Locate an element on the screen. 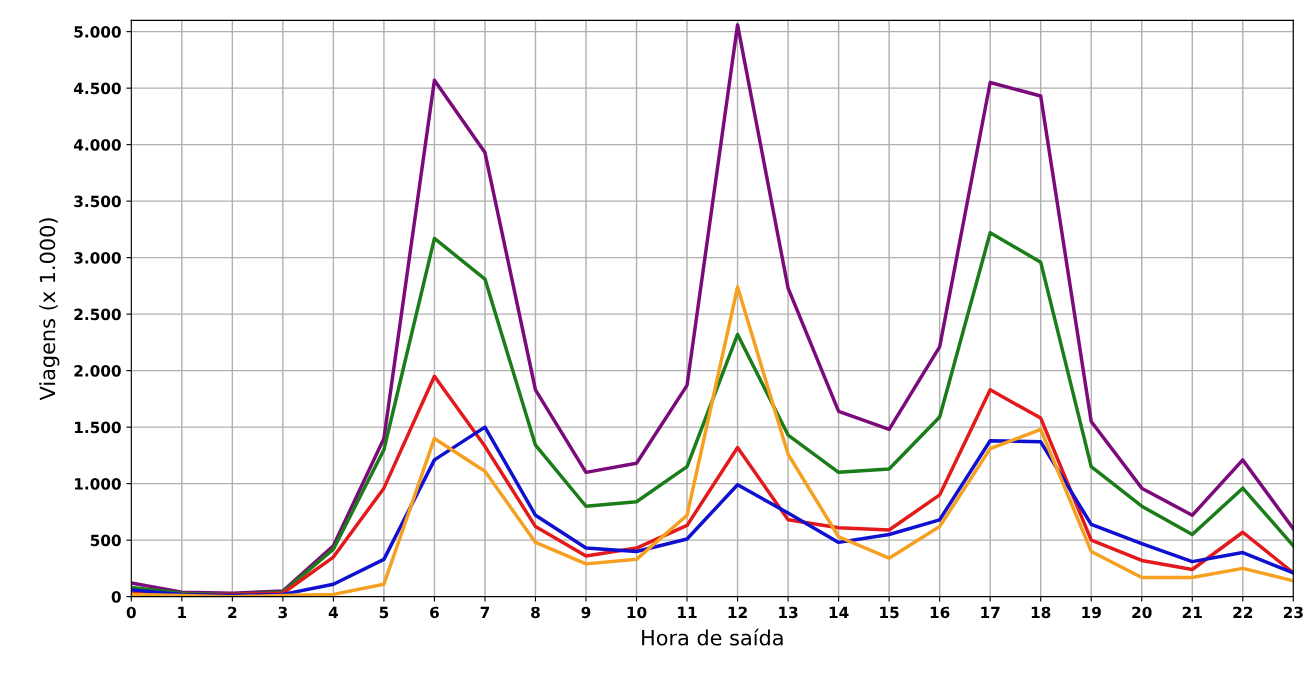 The image size is (1313, 678). y-tick-label: 1.000 is located at coordinates (97, 484).